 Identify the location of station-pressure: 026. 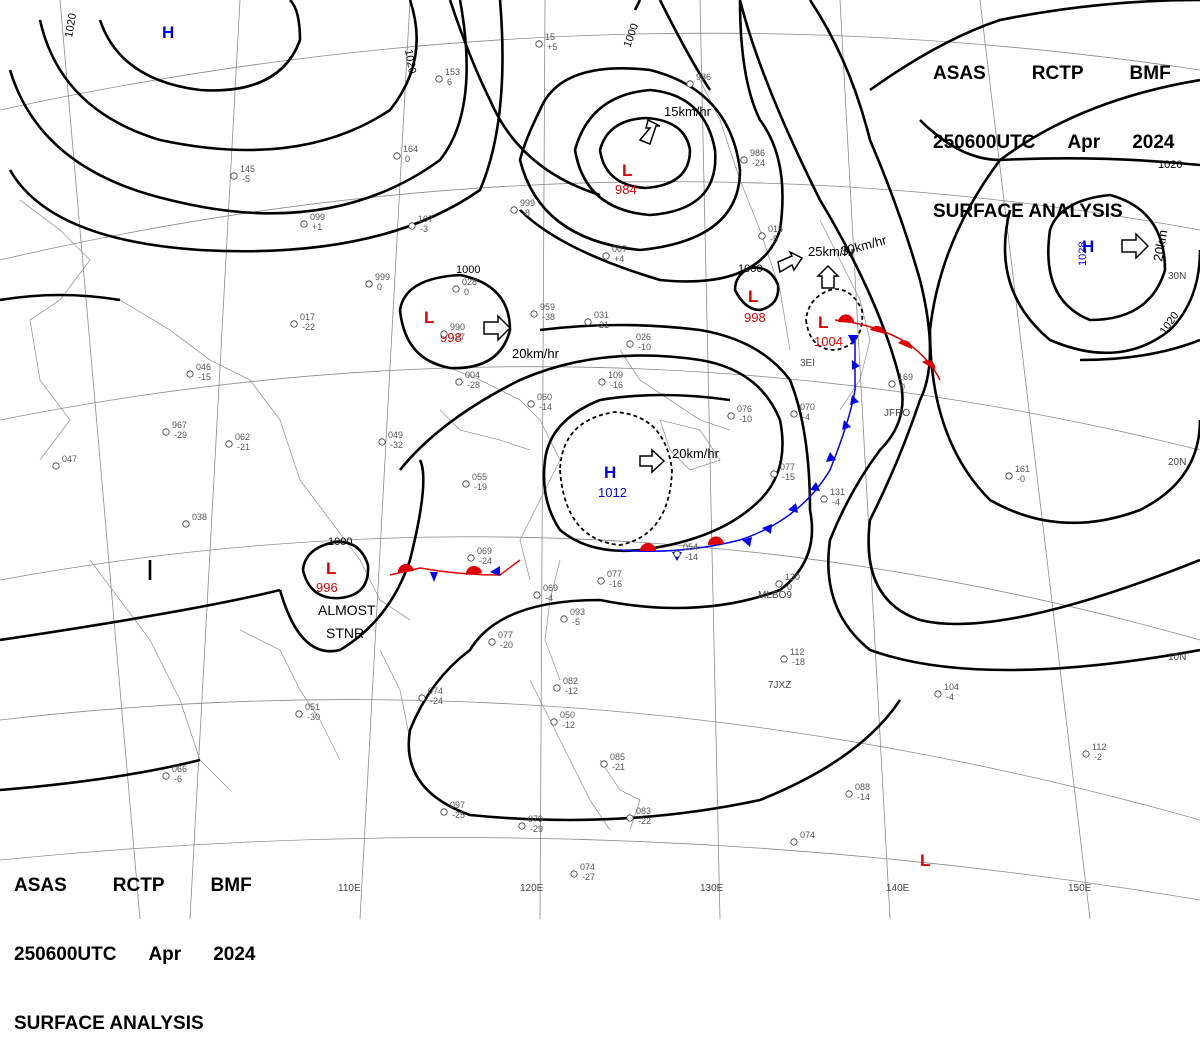
(643, 337).